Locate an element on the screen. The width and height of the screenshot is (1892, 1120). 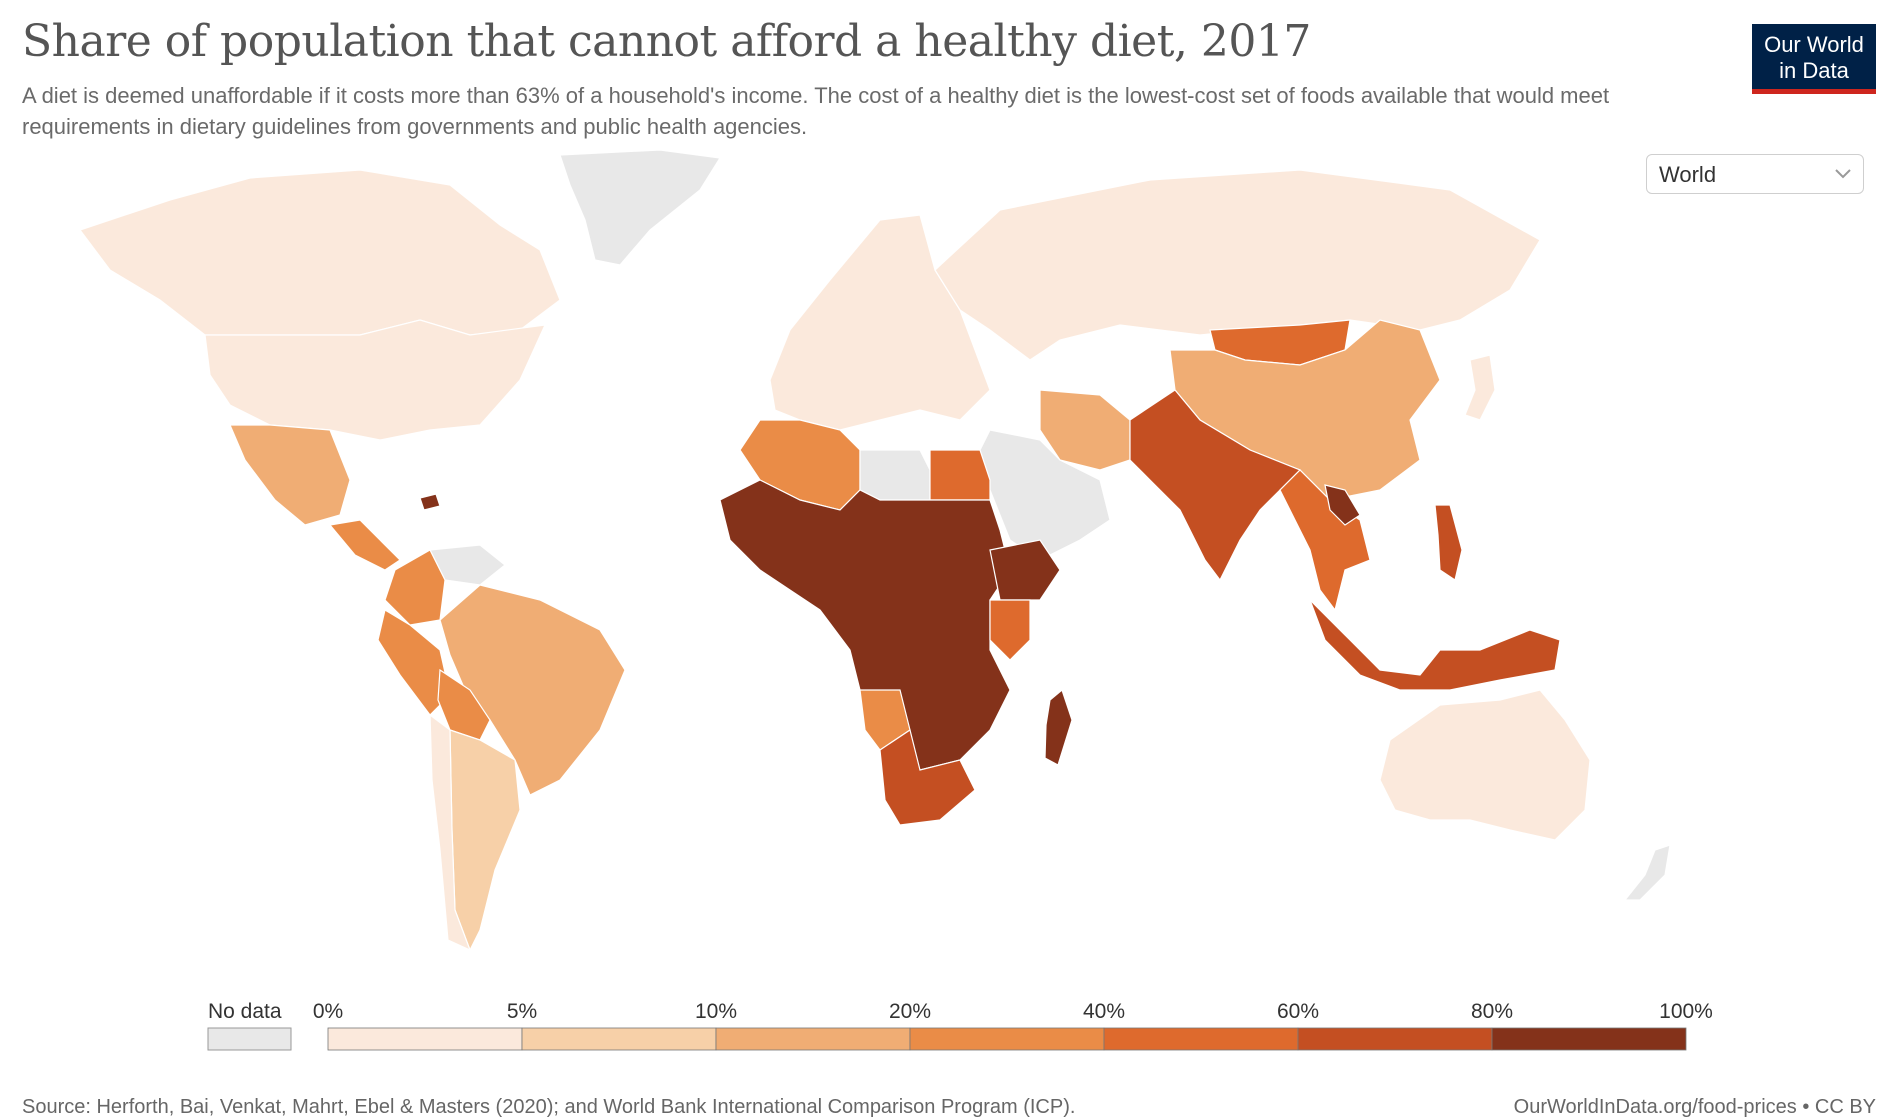
legend-tick-label: 40% is located at coordinates (1104, 1011).